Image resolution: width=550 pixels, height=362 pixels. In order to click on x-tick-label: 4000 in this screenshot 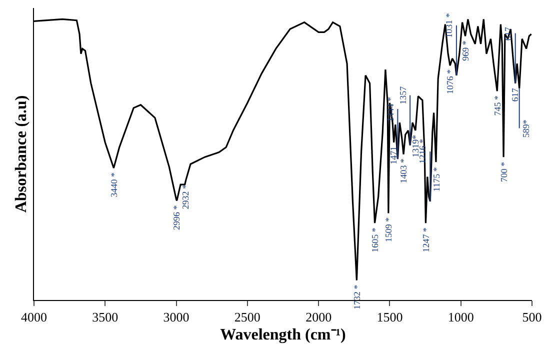, I will do `click(34, 317)`.